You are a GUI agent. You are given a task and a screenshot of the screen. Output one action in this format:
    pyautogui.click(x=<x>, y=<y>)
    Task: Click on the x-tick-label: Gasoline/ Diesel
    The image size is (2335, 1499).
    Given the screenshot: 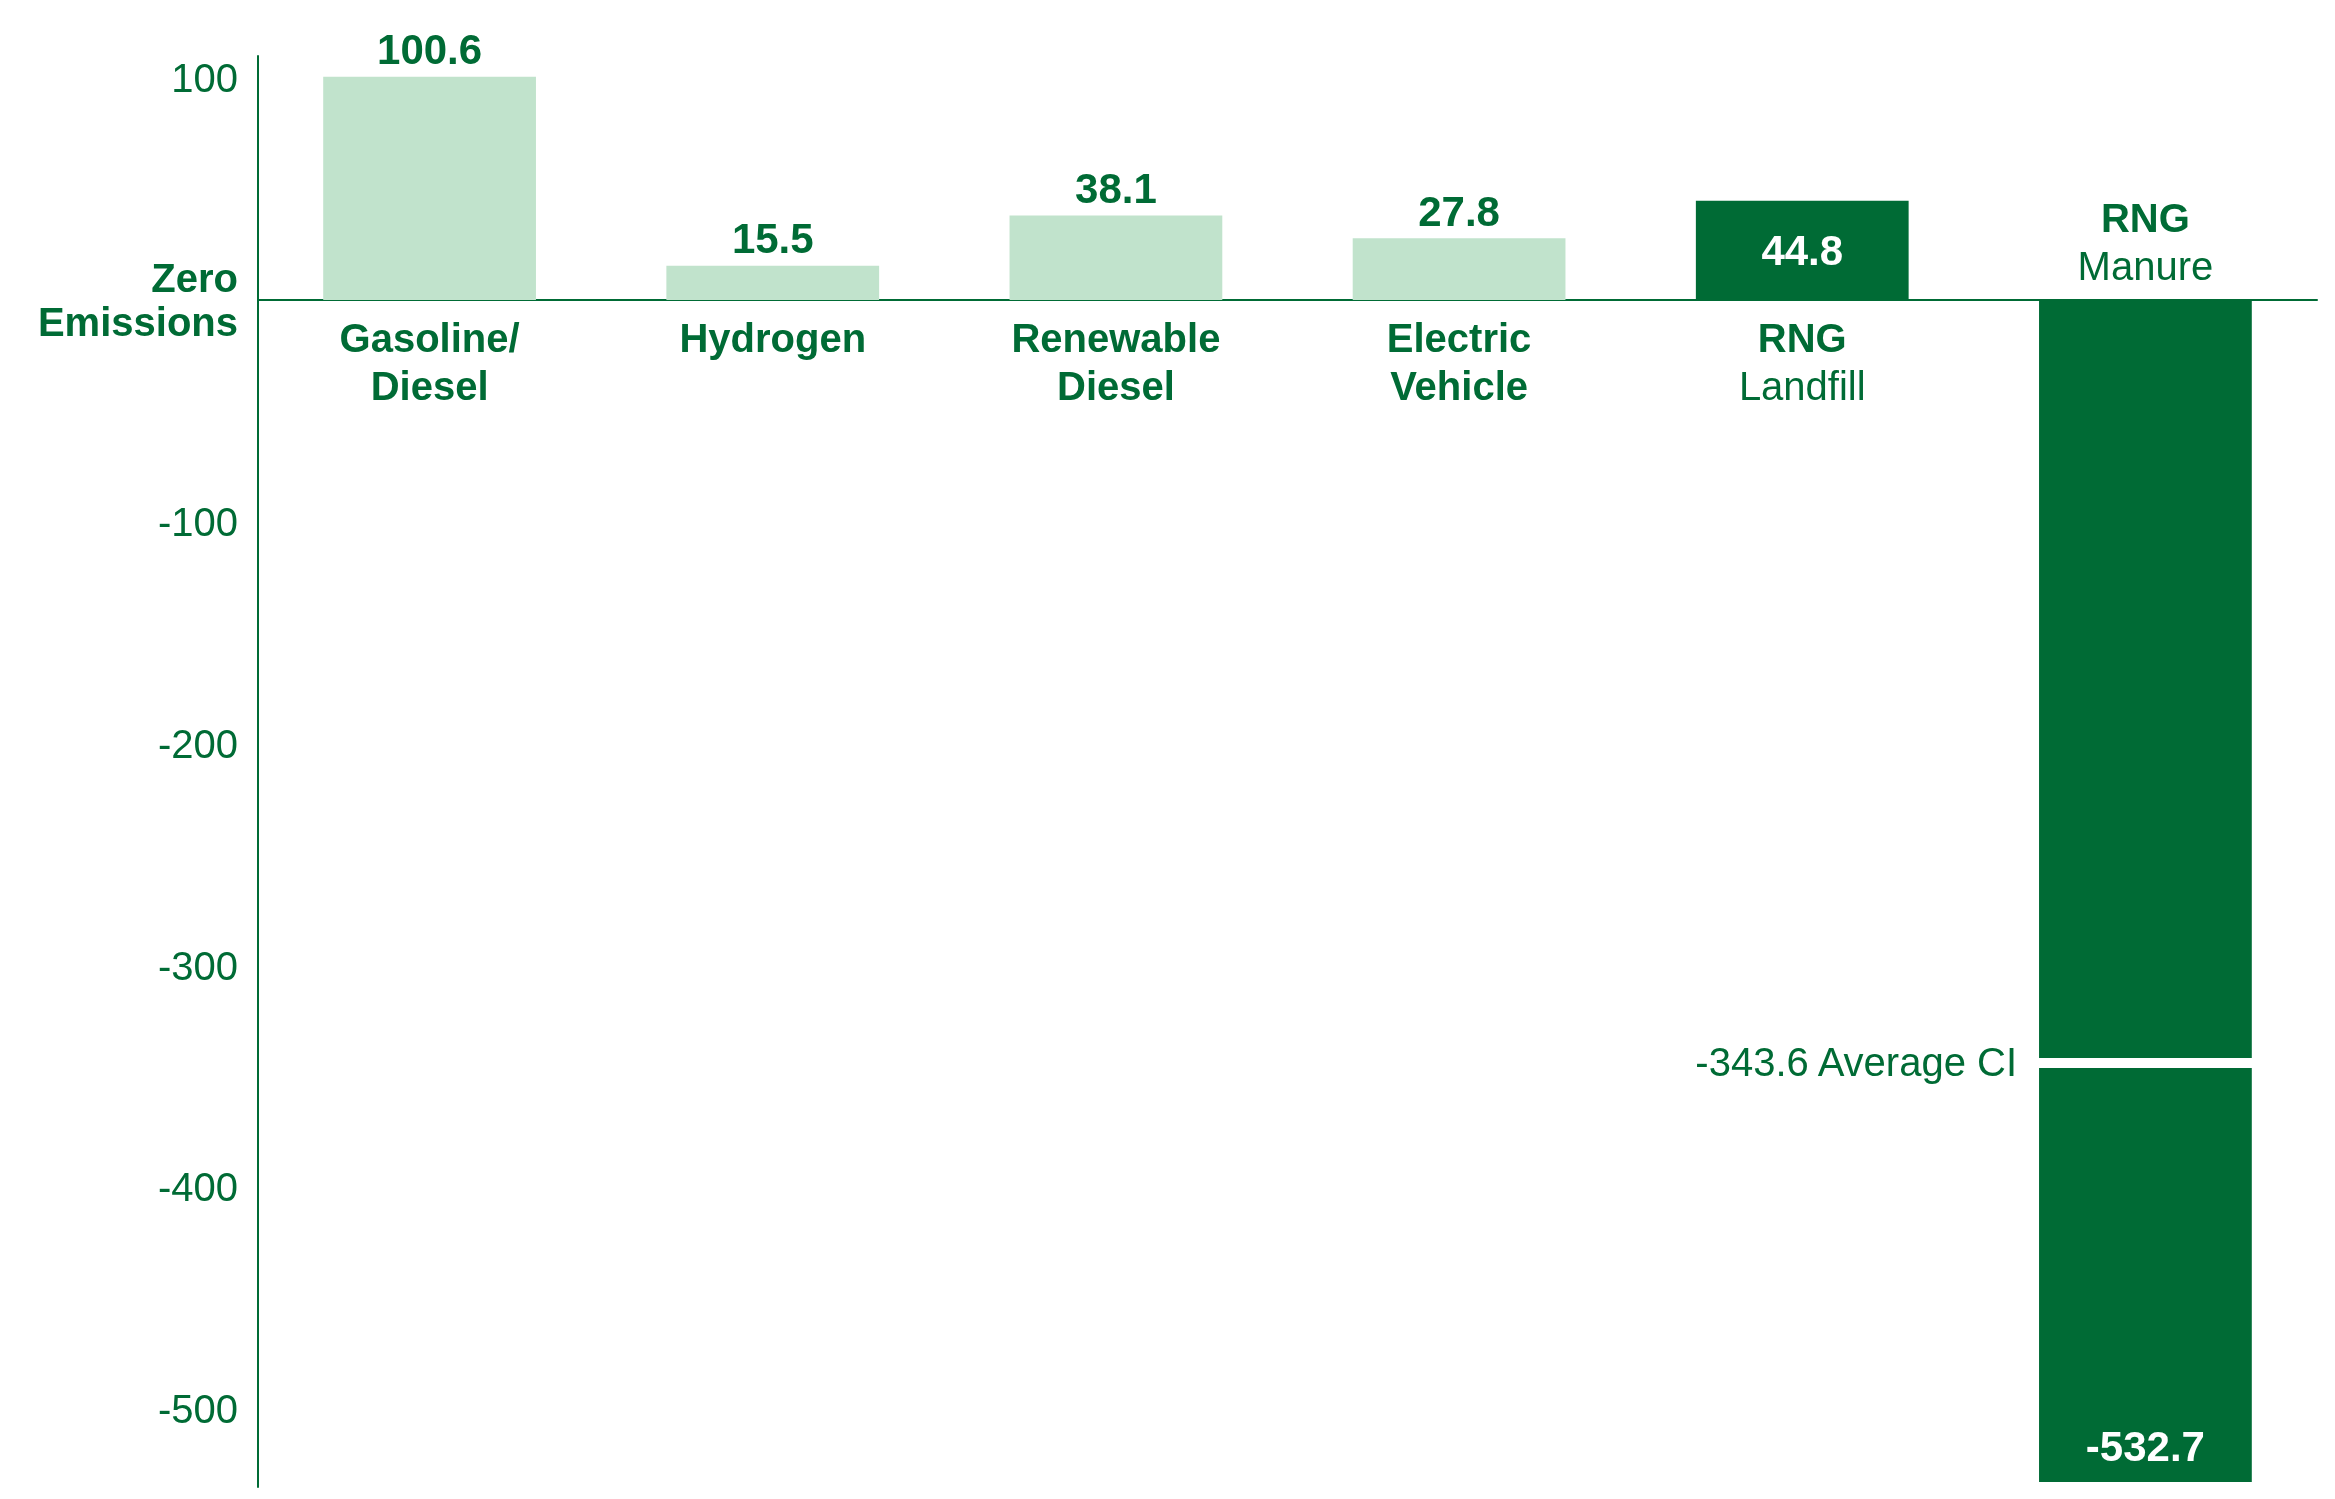 What is the action you would take?
    pyautogui.click(x=429, y=362)
    